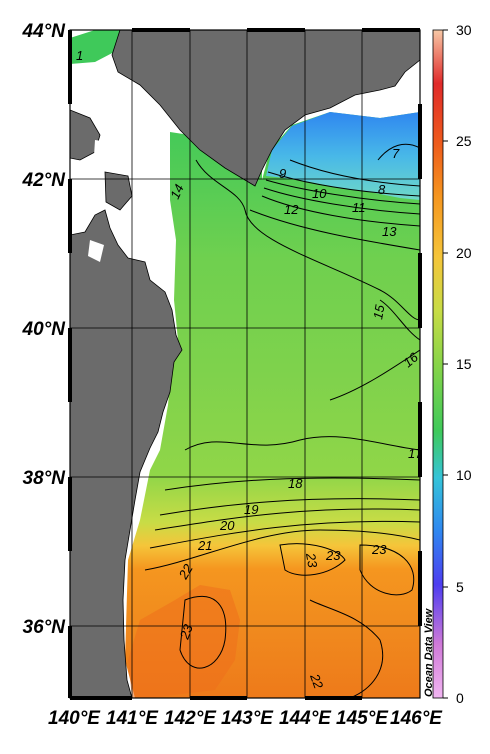  Describe the element at coordinates (190, 718) in the screenshot. I see `lon-label: 142°E` at that location.